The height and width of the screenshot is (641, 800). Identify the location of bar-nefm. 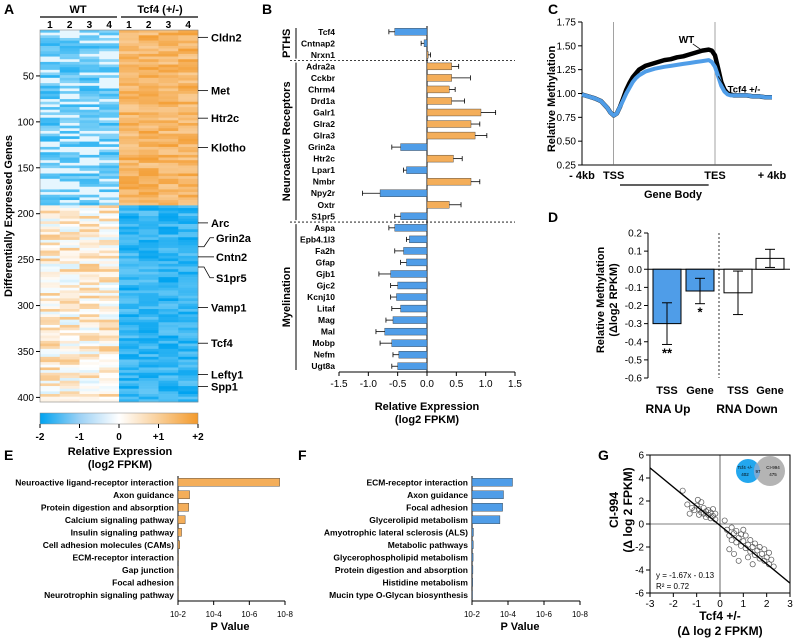
(413, 355).